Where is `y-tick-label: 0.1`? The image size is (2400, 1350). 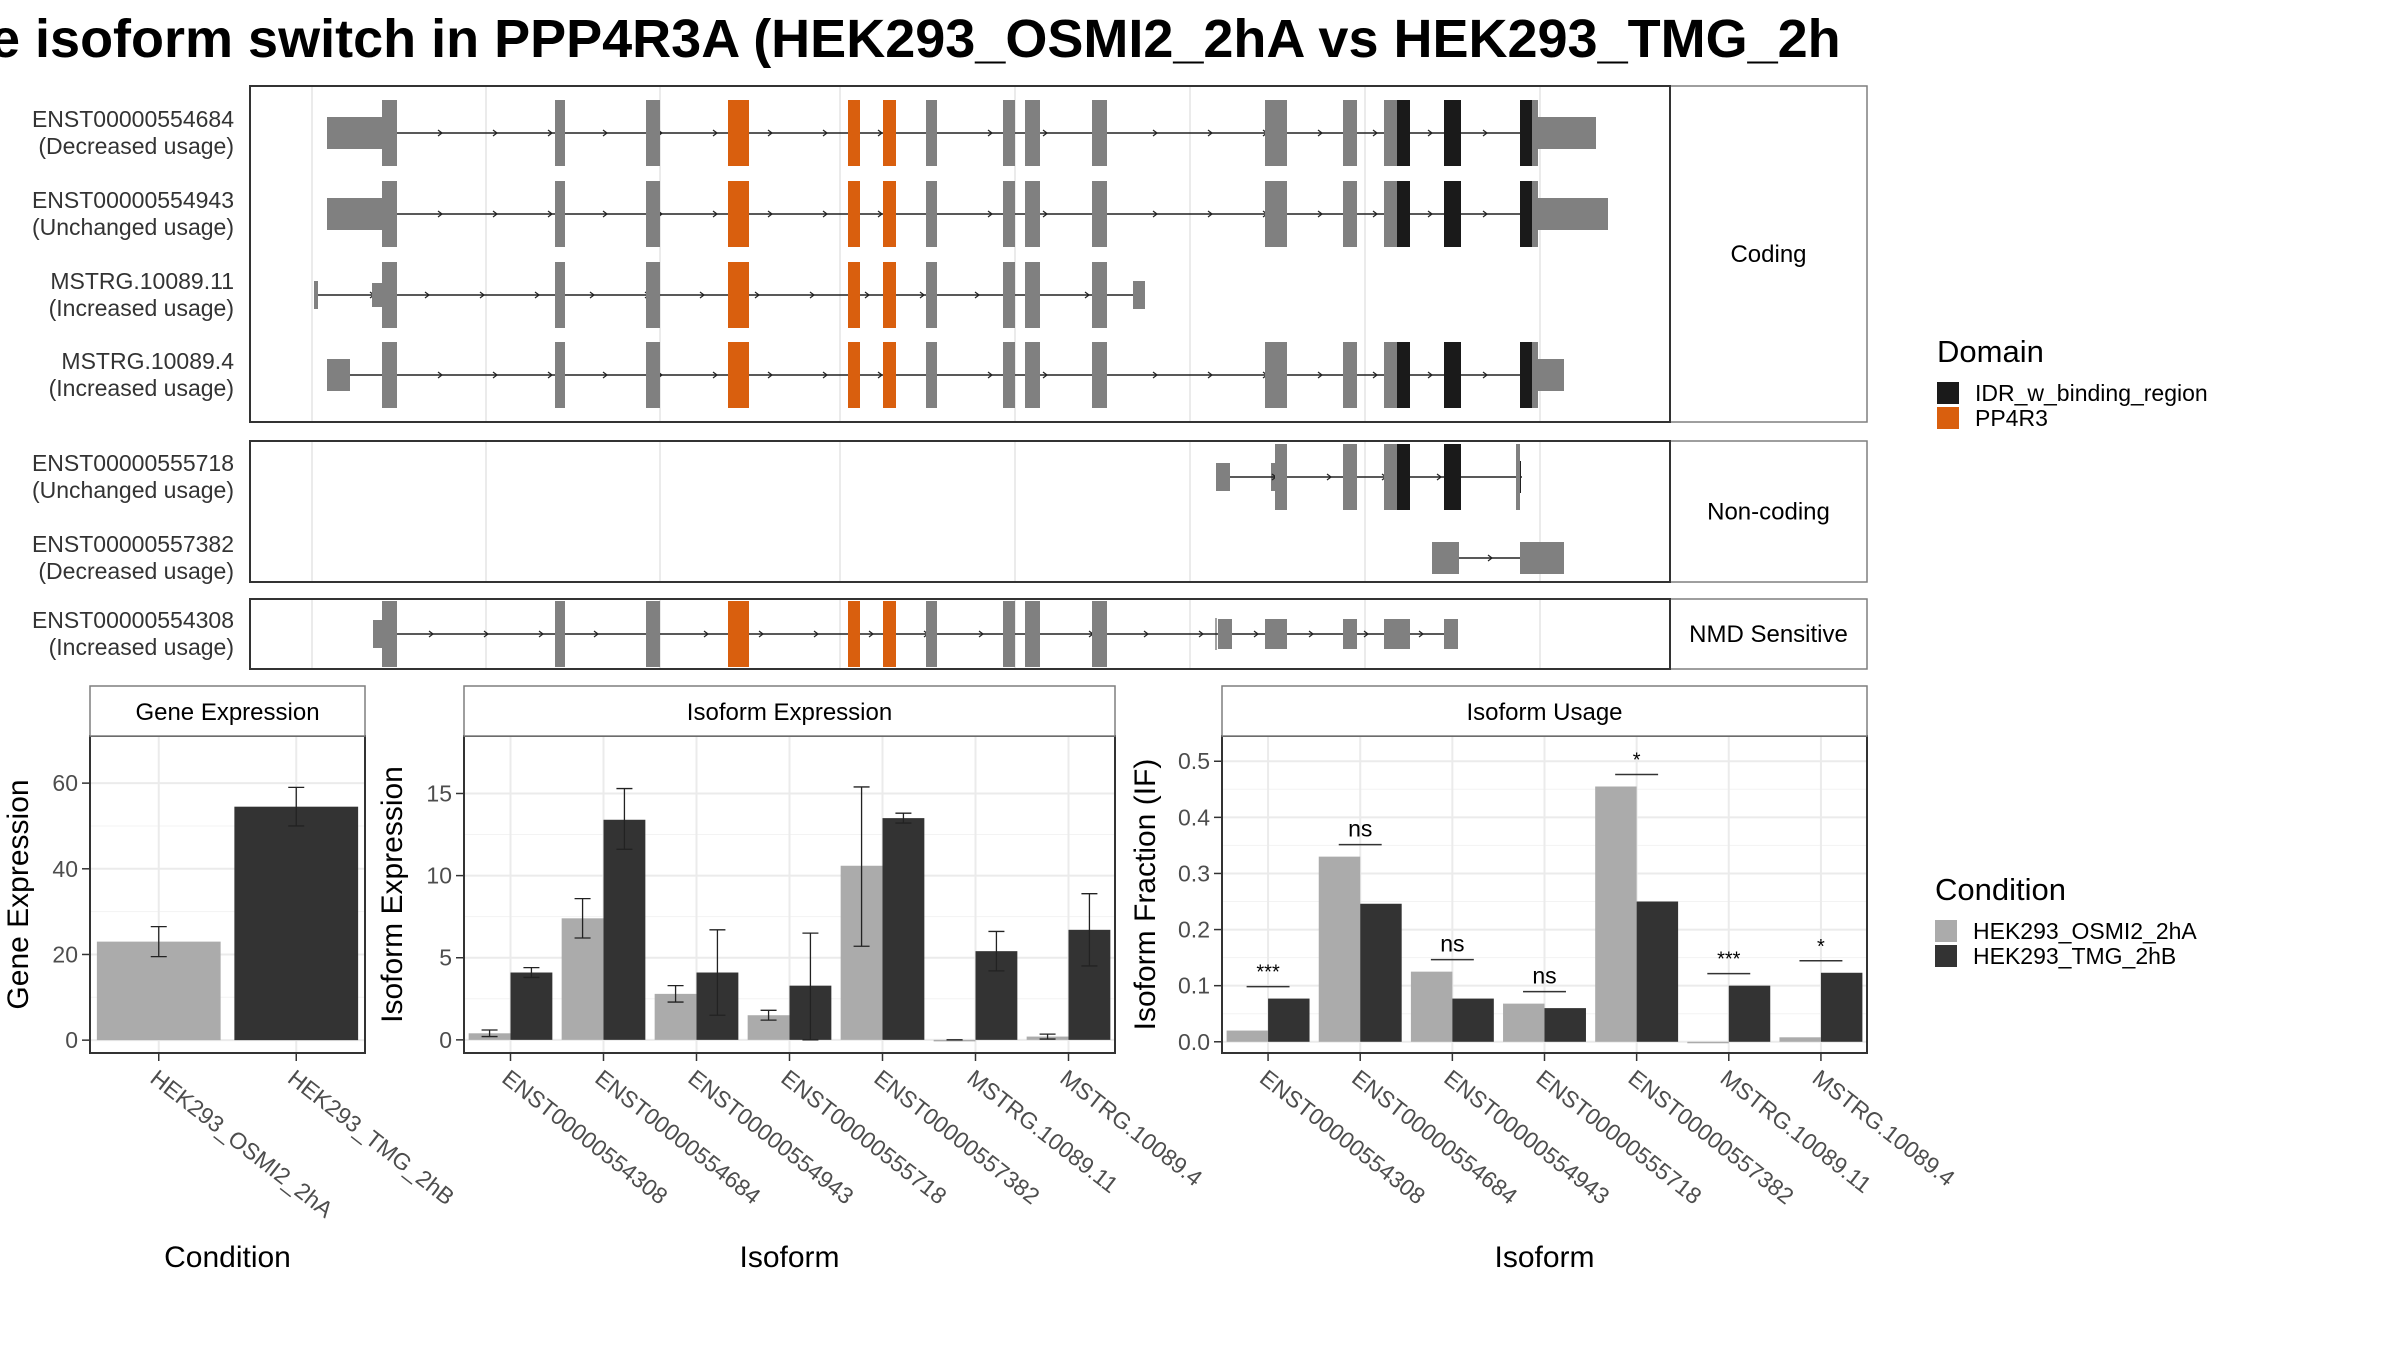
y-tick-label: 0.1 is located at coordinates (1194, 986).